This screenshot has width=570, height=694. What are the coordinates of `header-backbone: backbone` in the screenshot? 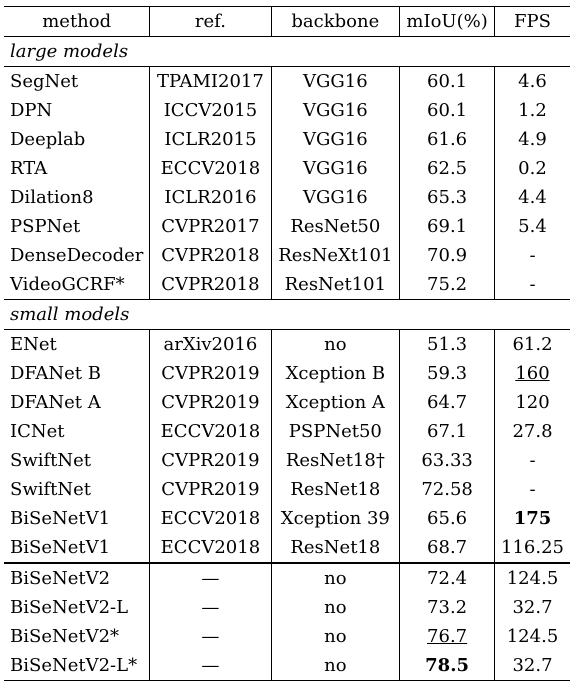 It's located at (336, 21).